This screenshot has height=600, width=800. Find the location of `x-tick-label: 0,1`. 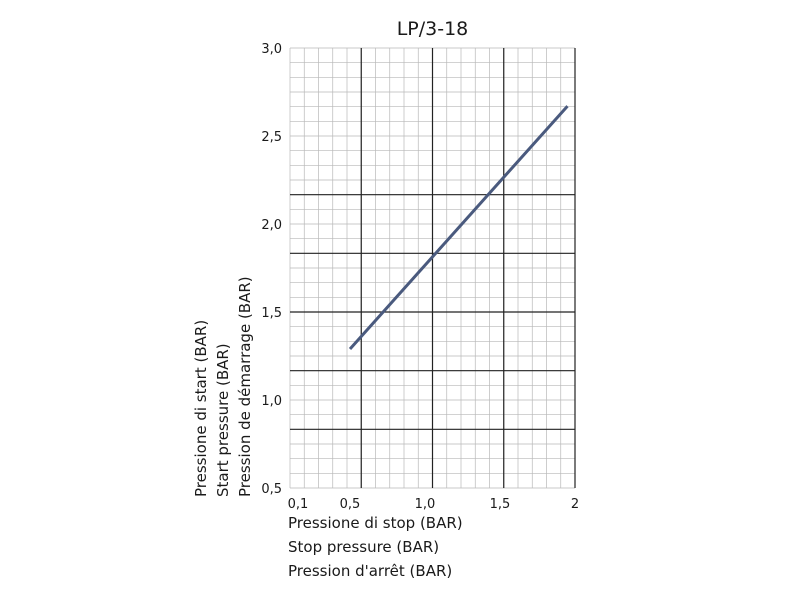

x-tick-label: 0,1 is located at coordinates (298, 504).